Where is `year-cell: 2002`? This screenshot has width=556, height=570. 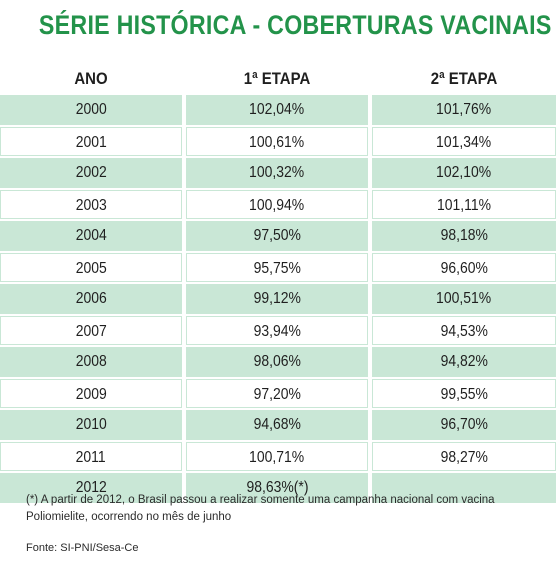
year-cell: 2002 is located at coordinates (91, 173).